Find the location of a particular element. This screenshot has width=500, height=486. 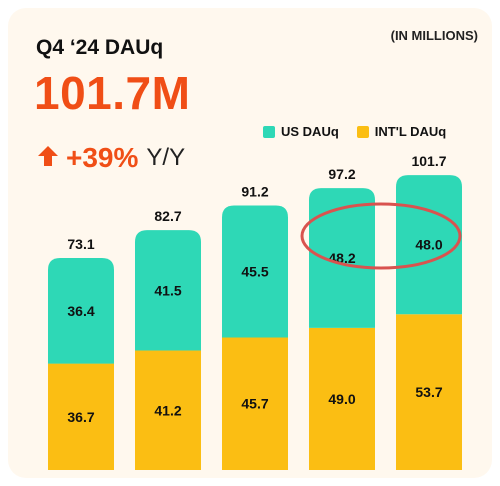

data-label-total-1: 73.1 is located at coordinates (80, 244).